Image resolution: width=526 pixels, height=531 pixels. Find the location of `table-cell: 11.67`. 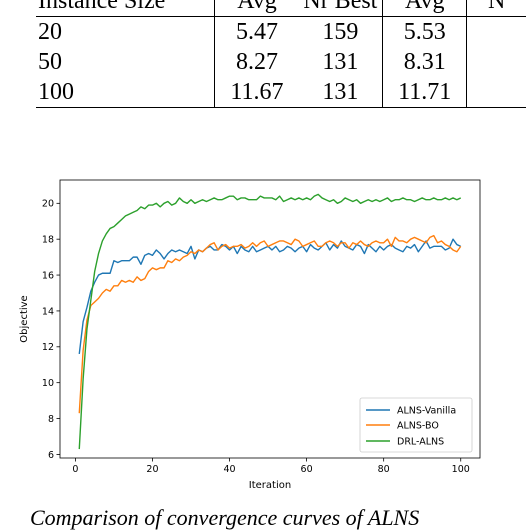

table-cell: 11.67 is located at coordinates (256, 92).